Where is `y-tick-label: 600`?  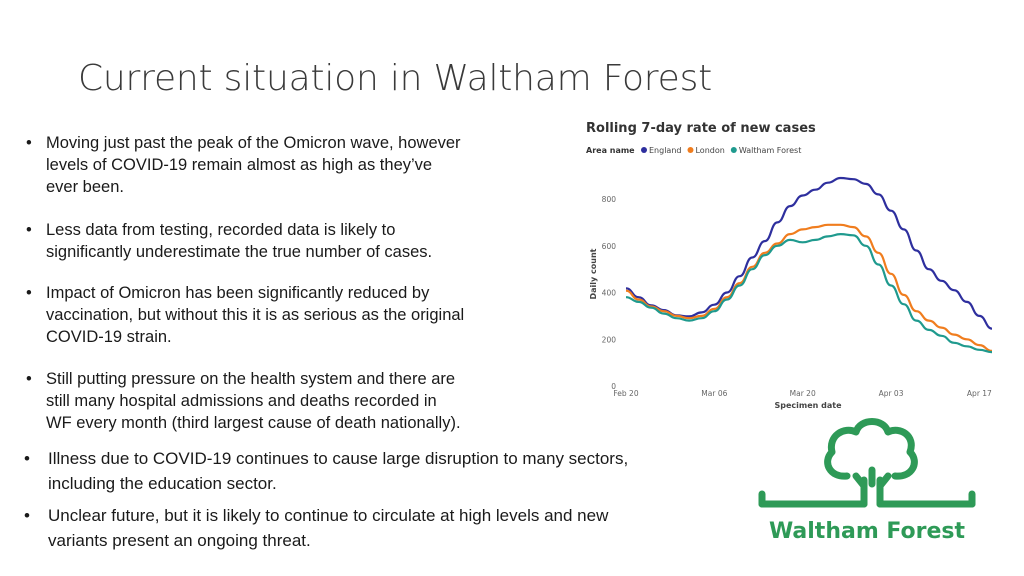 y-tick-label: 600 is located at coordinates (609, 246).